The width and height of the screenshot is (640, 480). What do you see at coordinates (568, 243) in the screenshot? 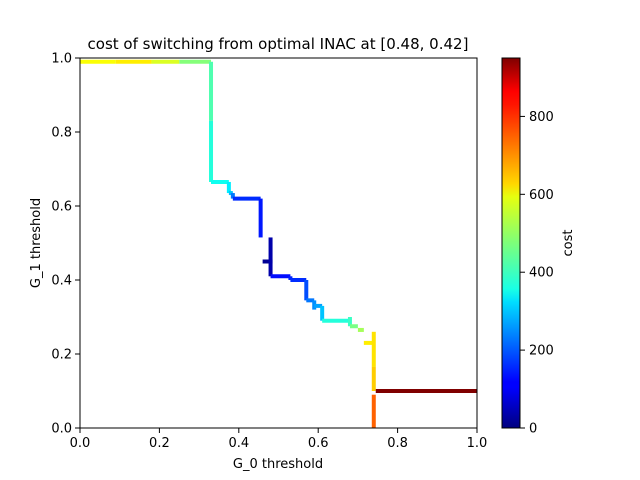
I see `colorbar-label: cost` at bounding box center [568, 243].